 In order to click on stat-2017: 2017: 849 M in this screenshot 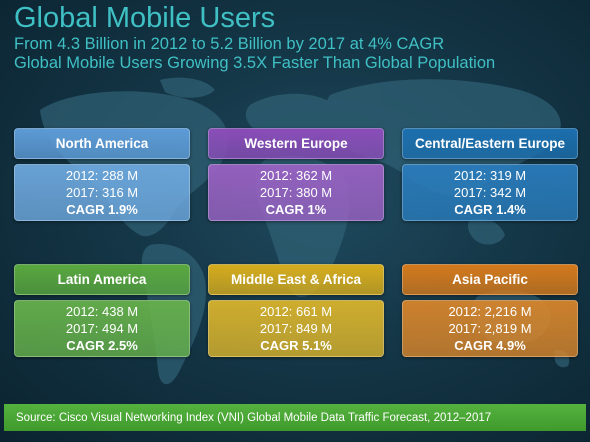, I will do `click(296, 328)`.